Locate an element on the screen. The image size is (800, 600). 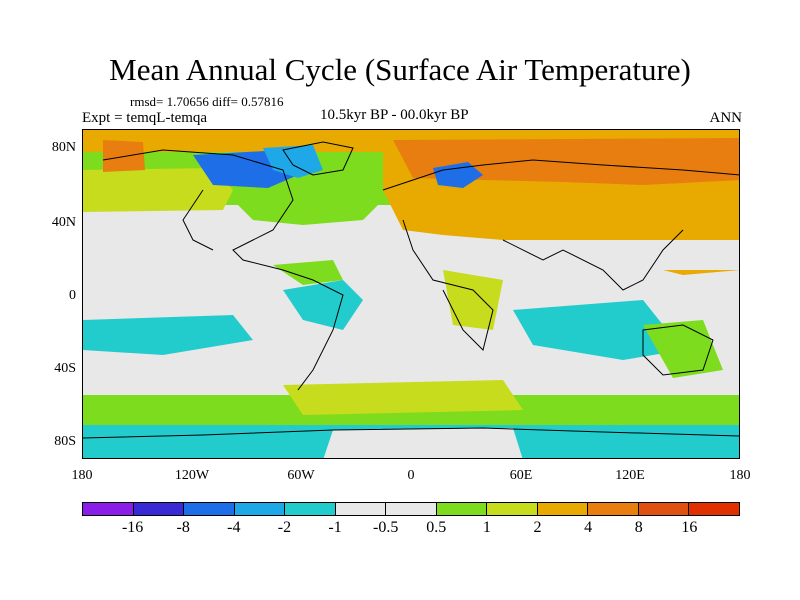
africa-south-yellow-region is located at coordinates (473, 300).